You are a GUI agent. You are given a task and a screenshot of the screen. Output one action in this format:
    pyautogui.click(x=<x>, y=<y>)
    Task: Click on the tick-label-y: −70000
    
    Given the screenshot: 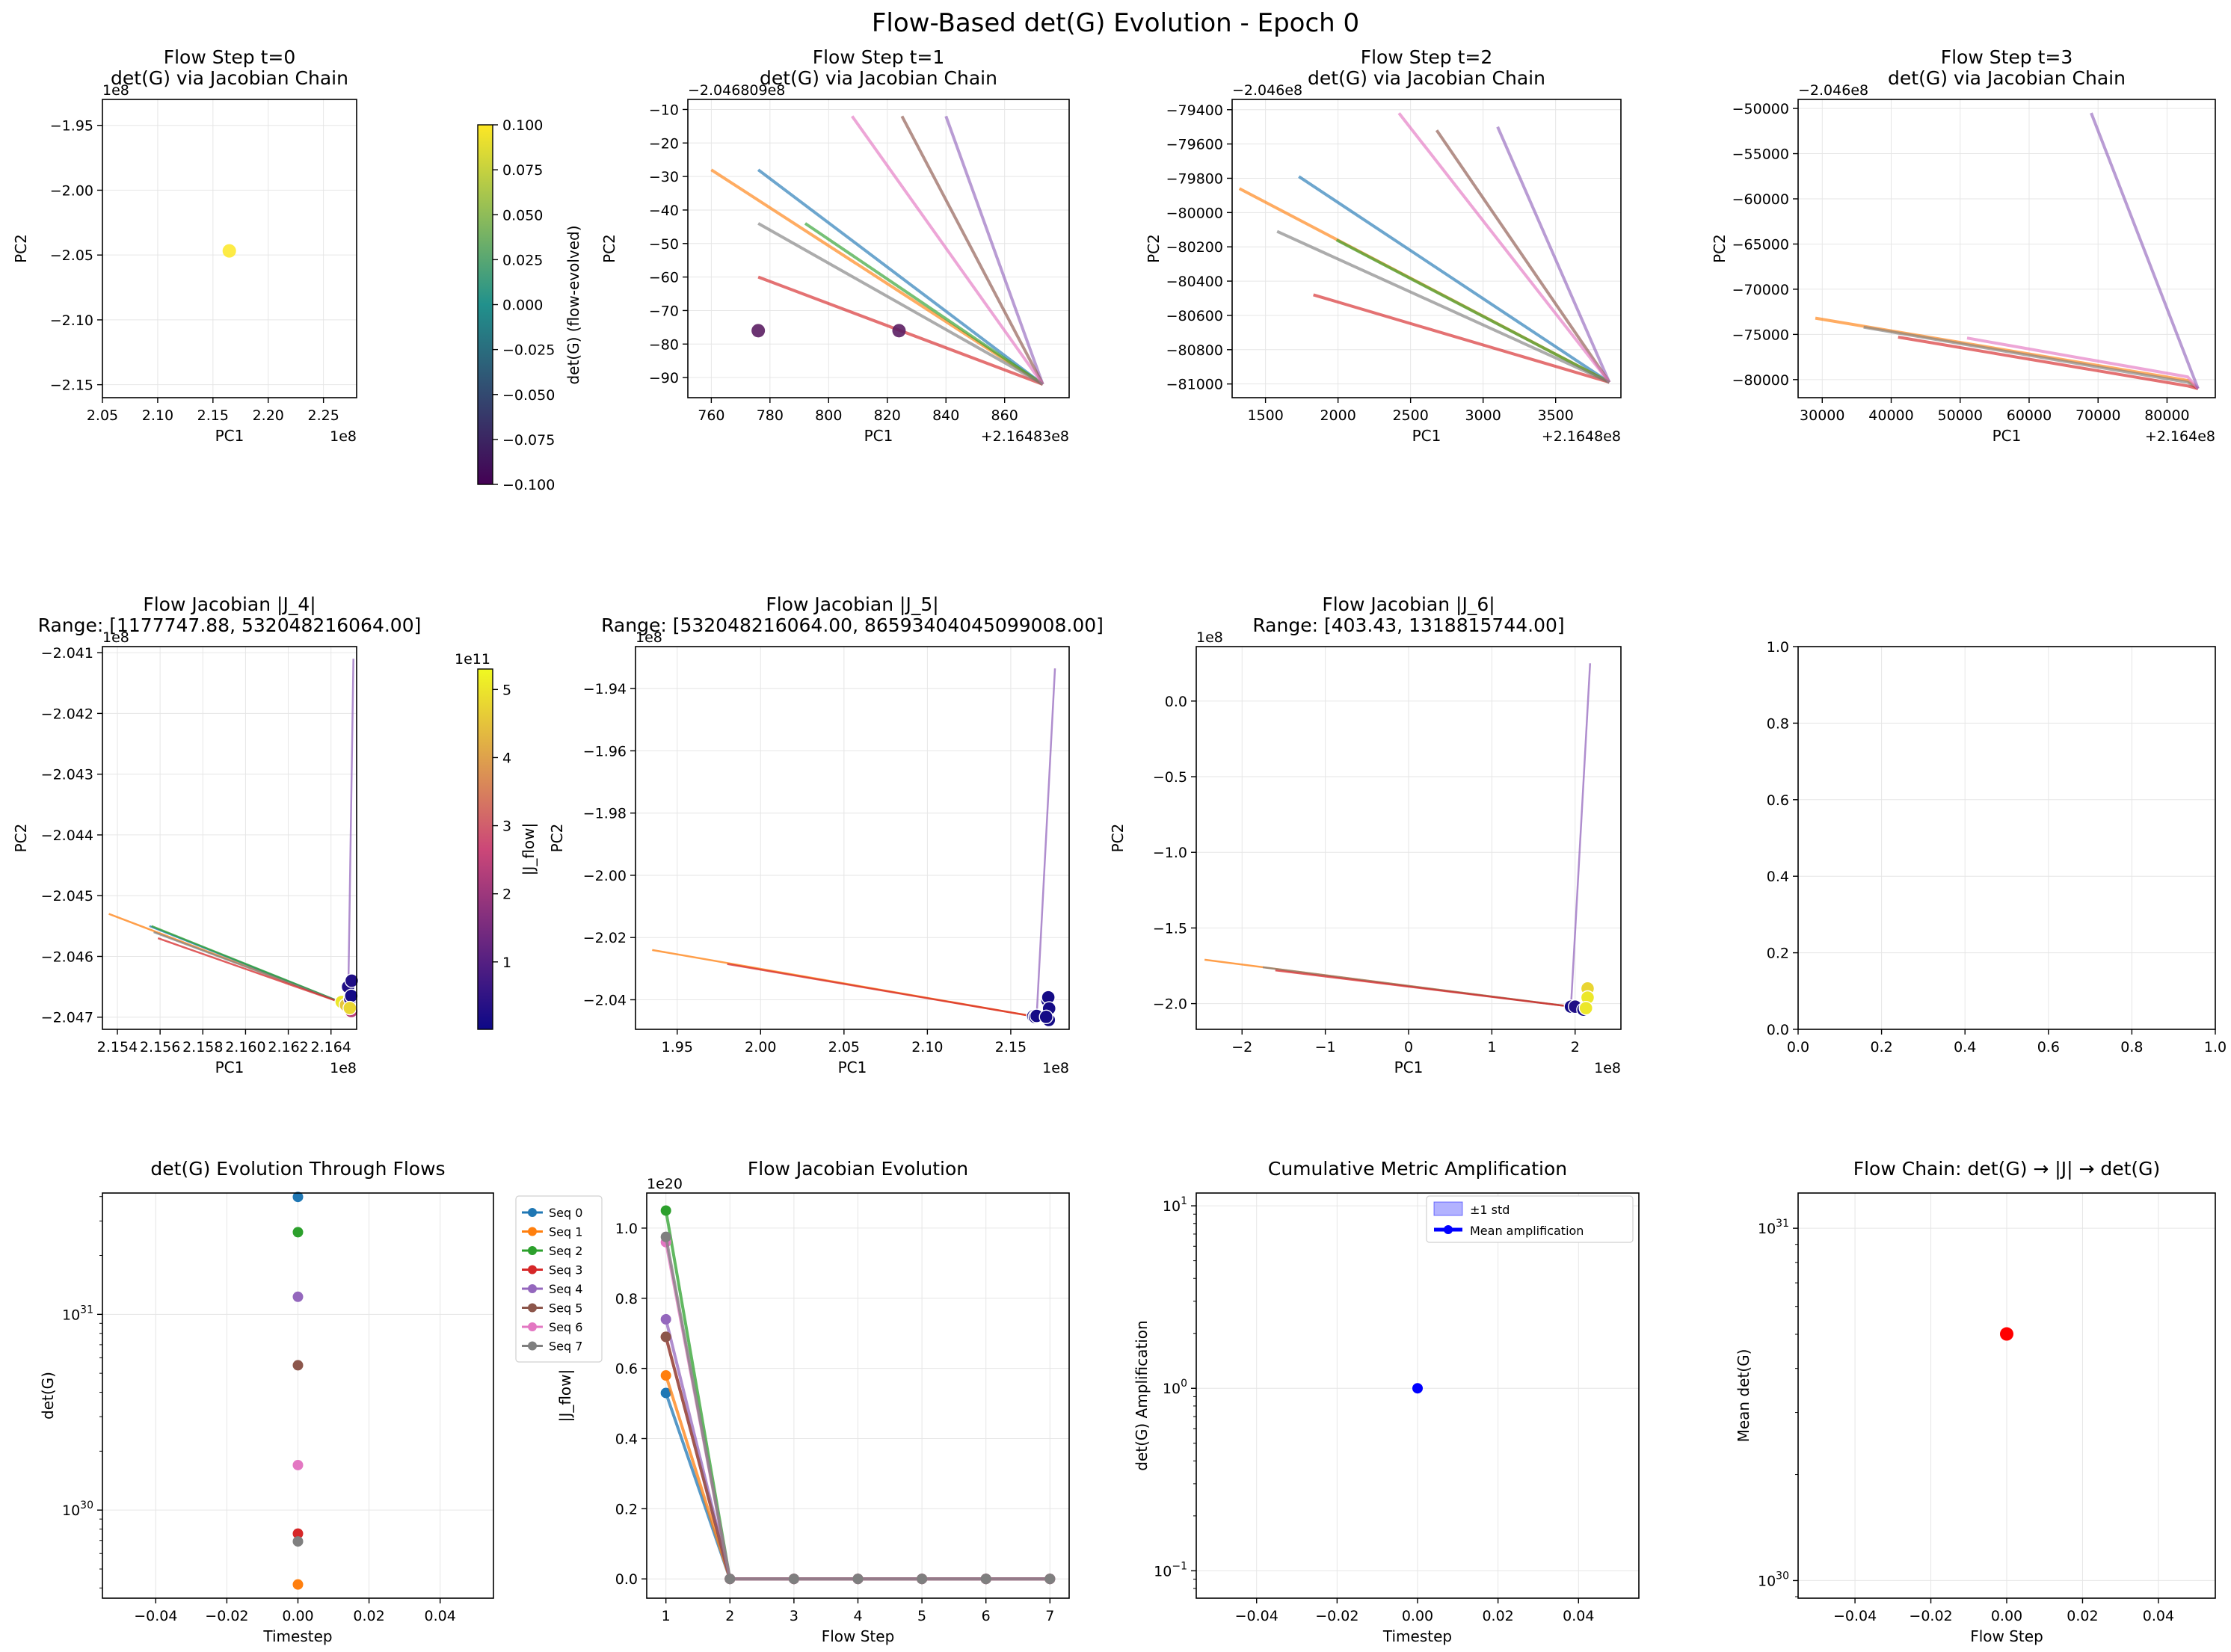 What is the action you would take?
    pyautogui.click(x=1760, y=290)
    